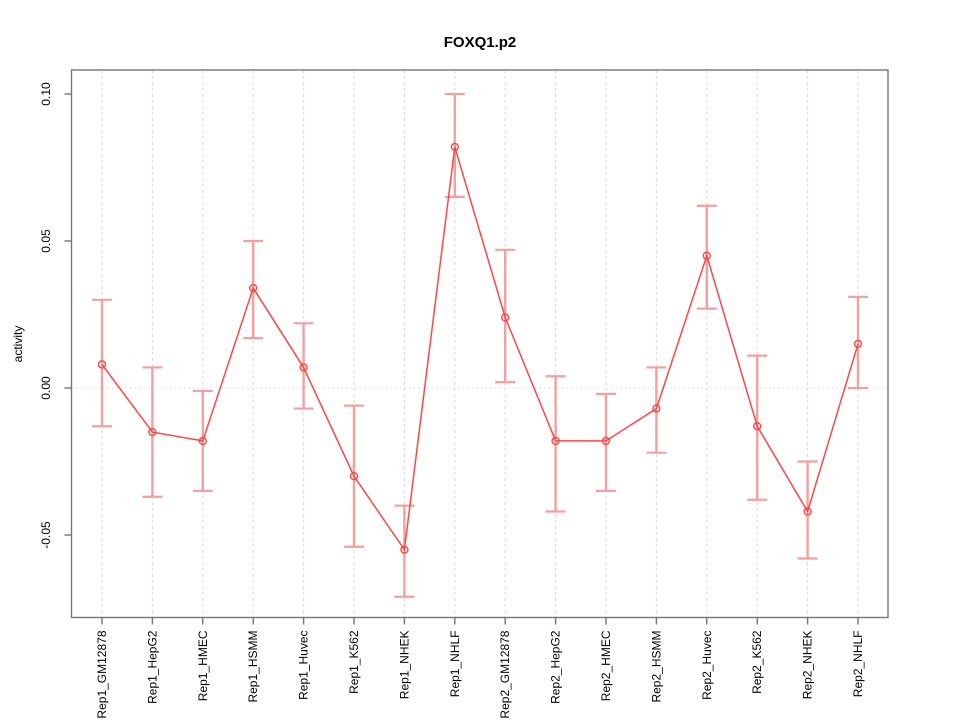 The height and width of the screenshot is (720, 960). What do you see at coordinates (46, 535) in the screenshot?
I see `y-tick-label: -0.05` at bounding box center [46, 535].